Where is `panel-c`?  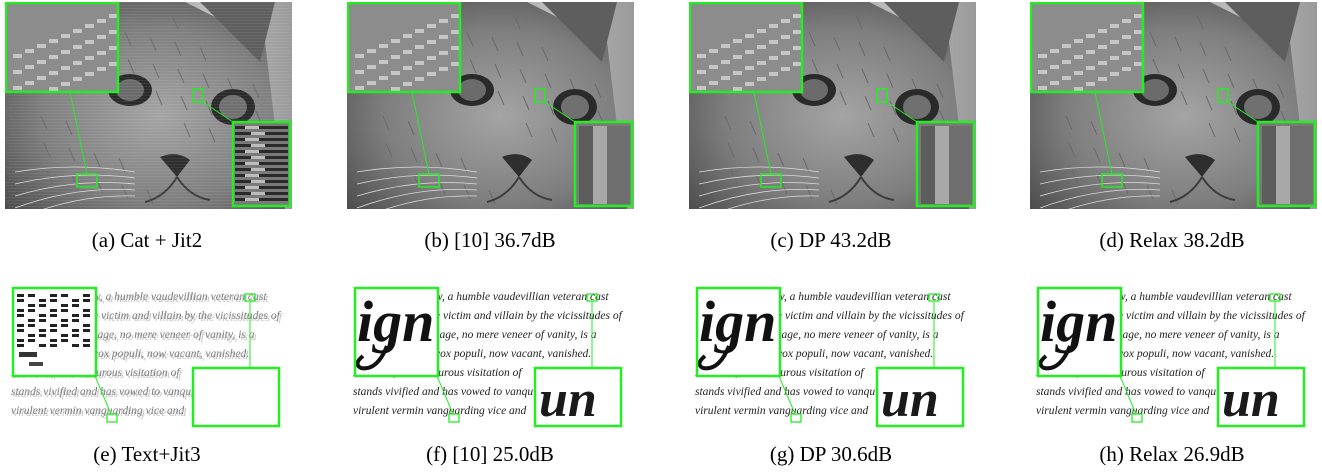 panel-c is located at coordinates (832, 105).